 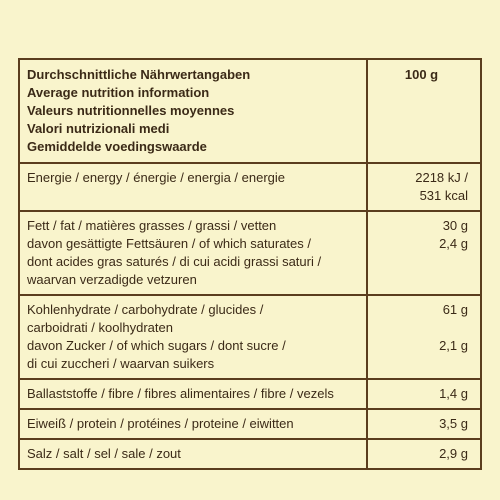 What do you see at coordinates (453, 393) in the screenshot?
I see `value-line: 1,4 g` at bounding box center [453, 393].